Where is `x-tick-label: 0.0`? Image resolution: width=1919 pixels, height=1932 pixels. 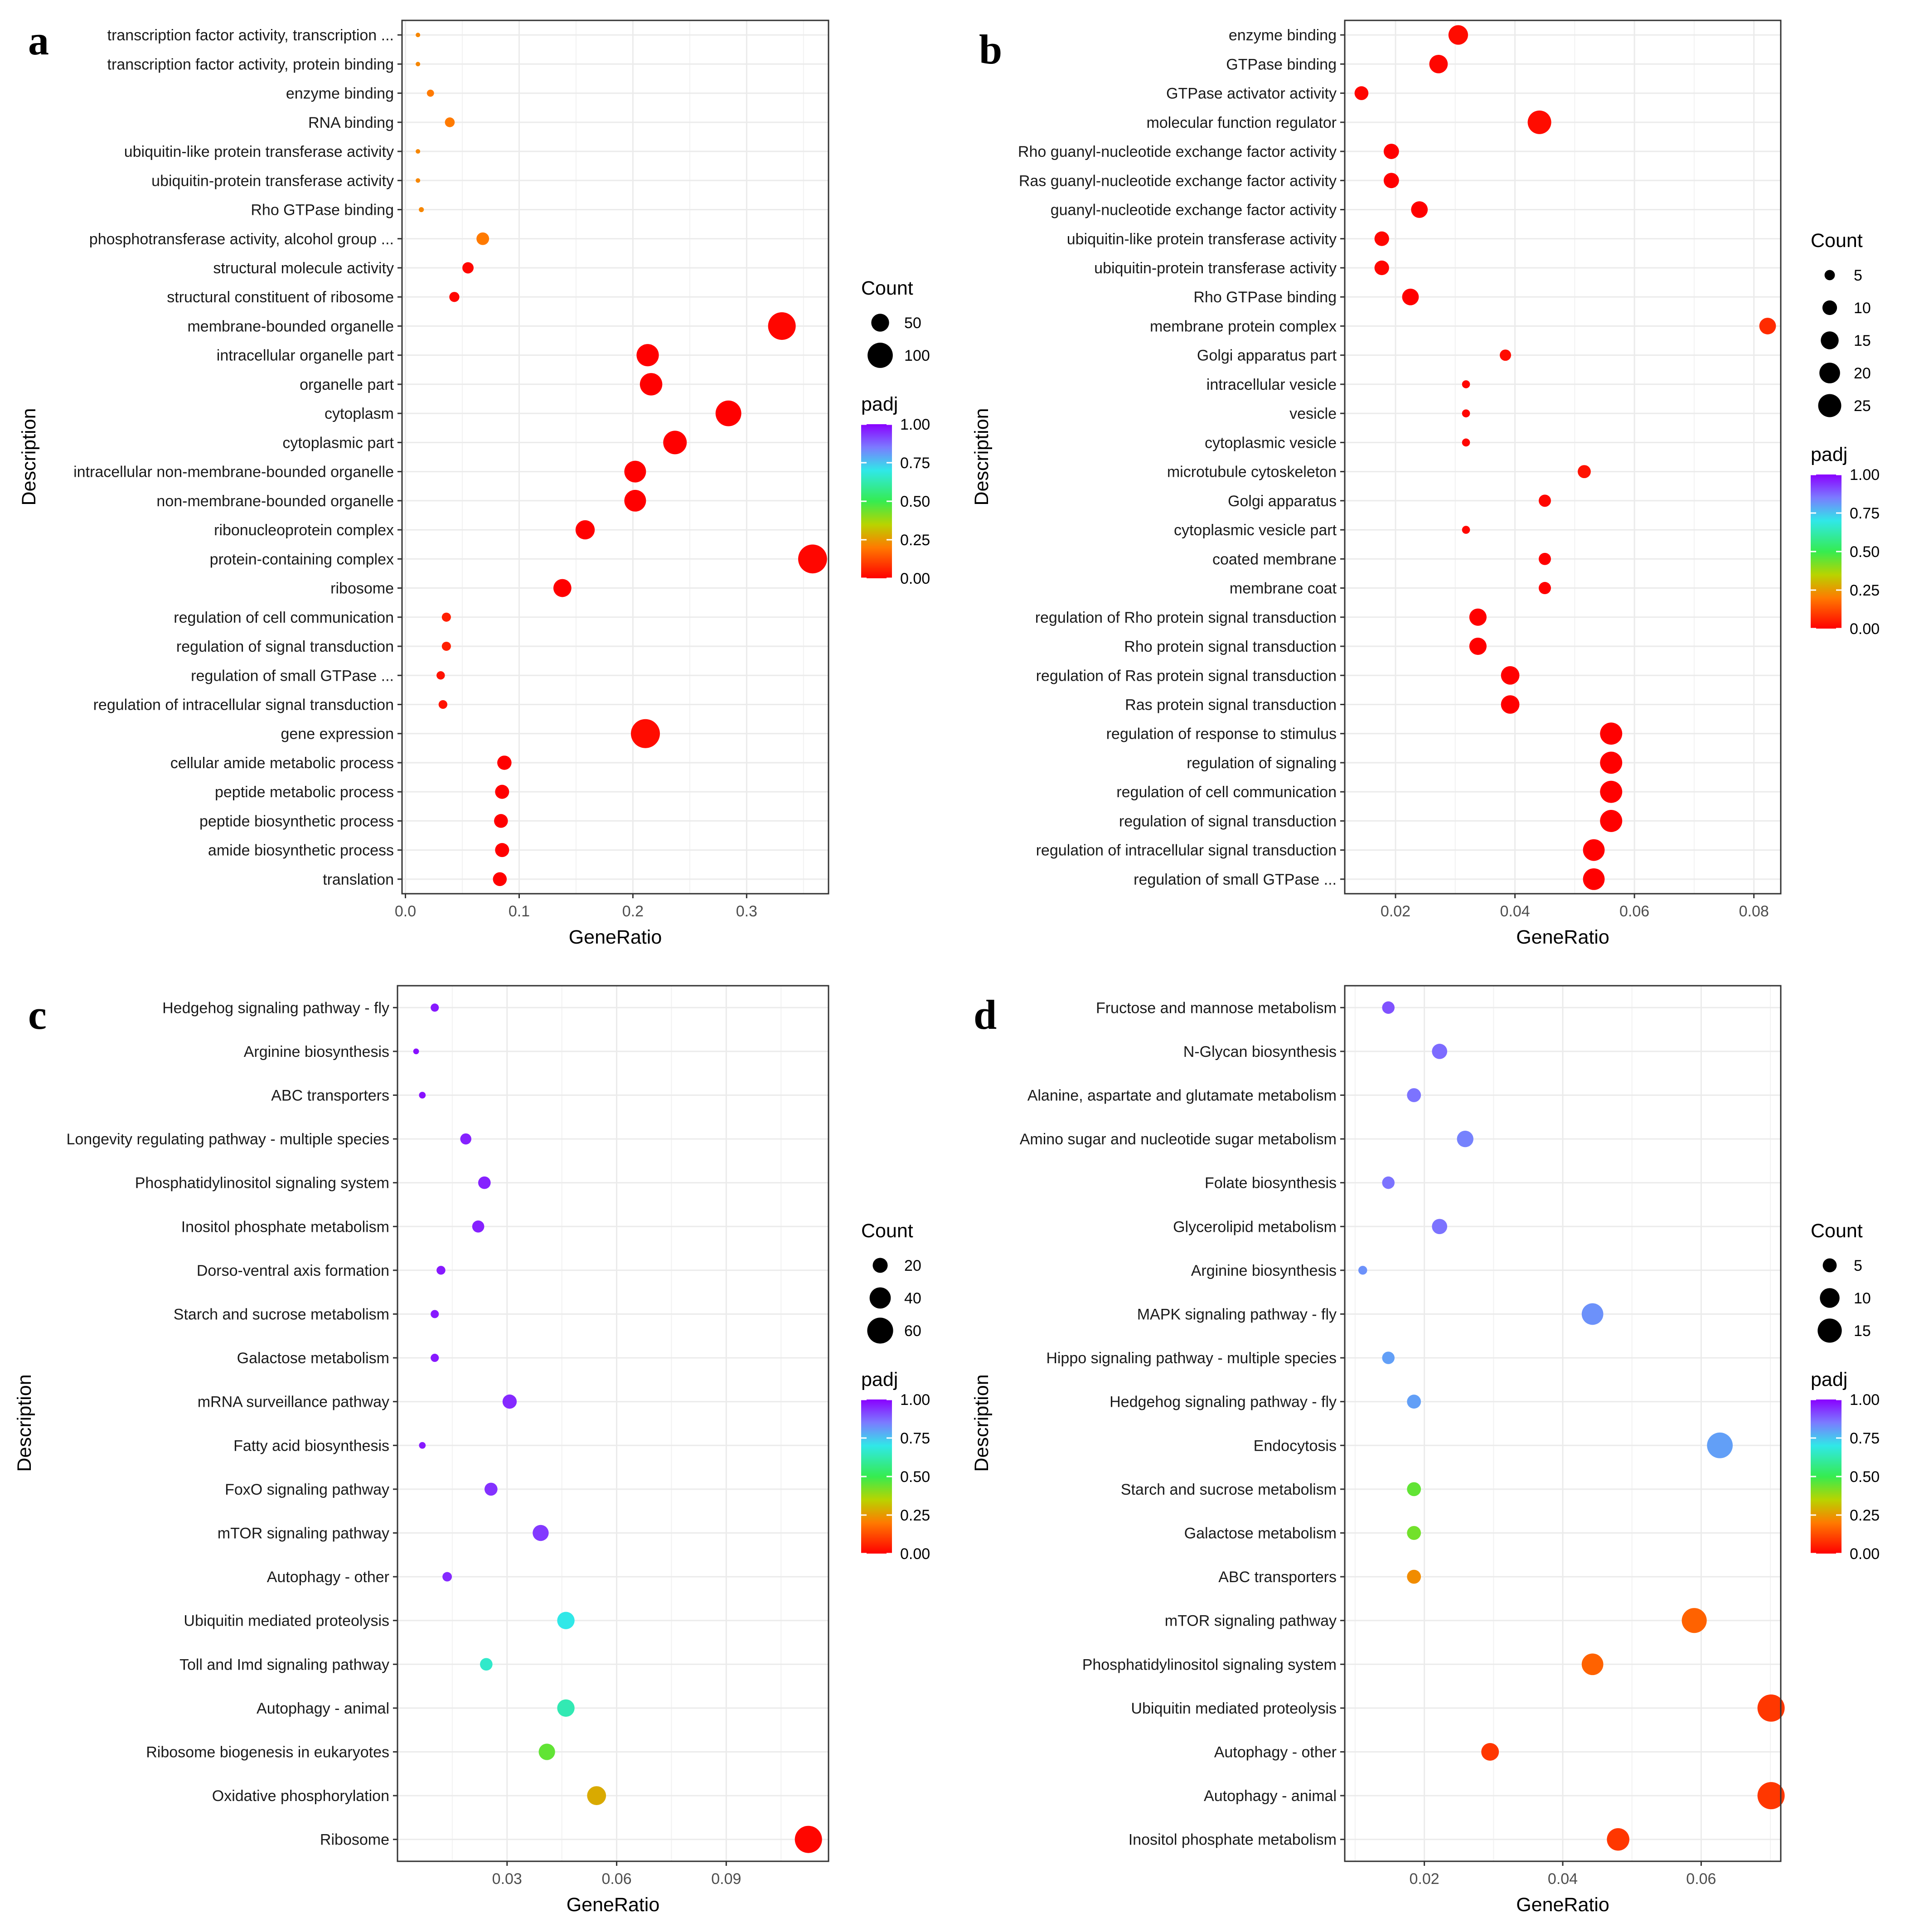
x-tick-label: 0.0 is located at coordinates (405, 911).